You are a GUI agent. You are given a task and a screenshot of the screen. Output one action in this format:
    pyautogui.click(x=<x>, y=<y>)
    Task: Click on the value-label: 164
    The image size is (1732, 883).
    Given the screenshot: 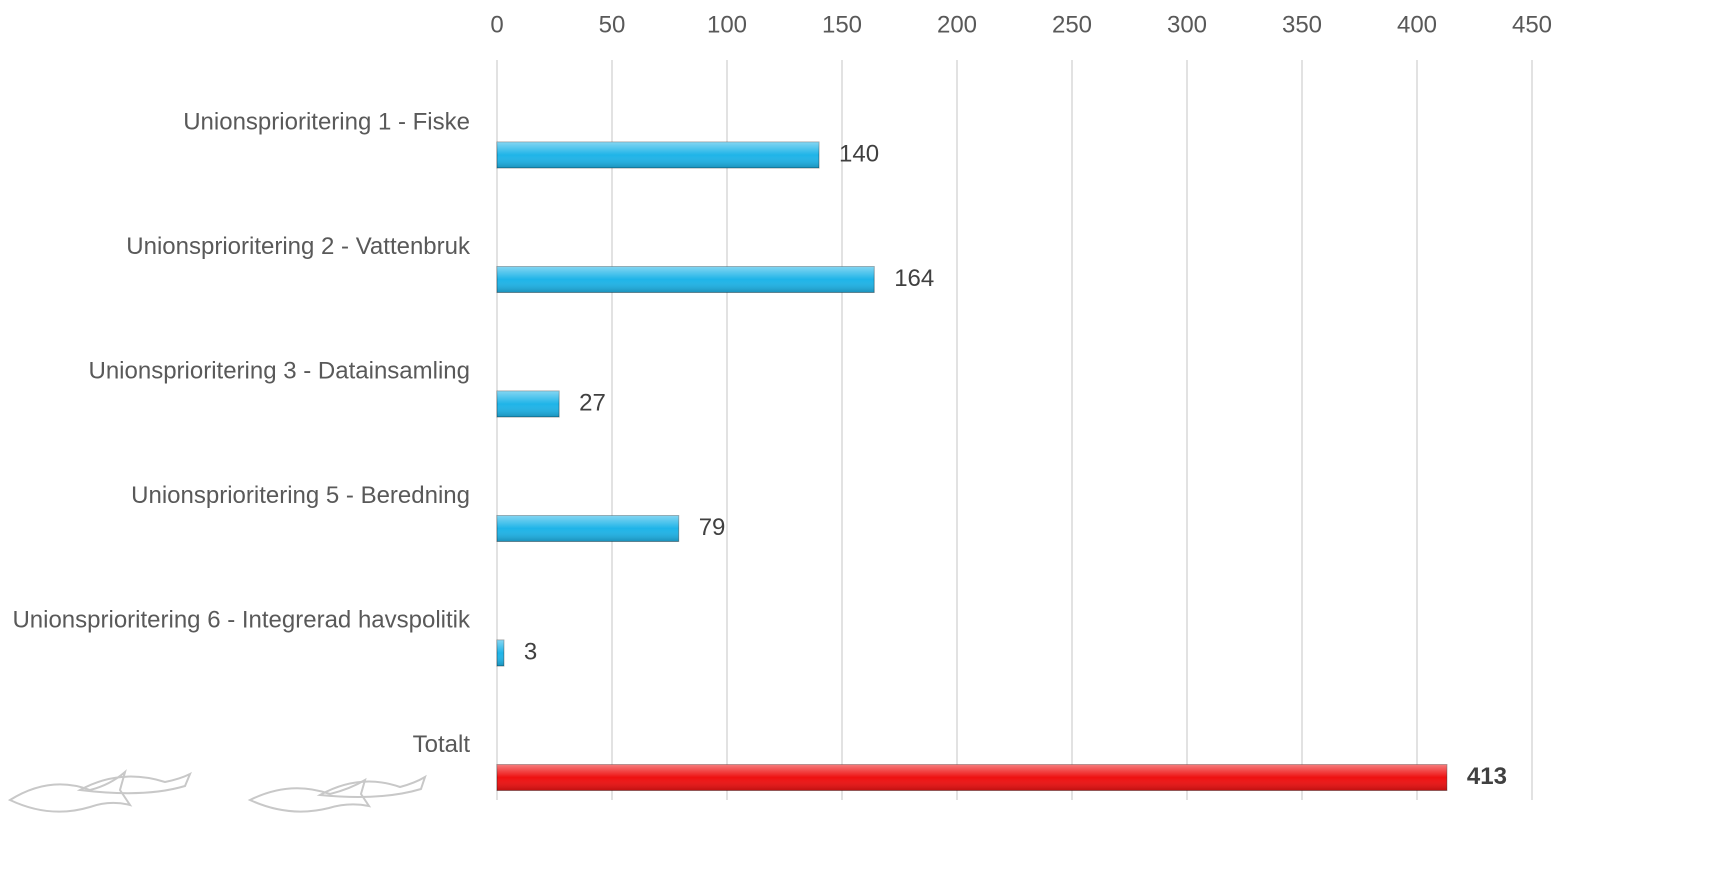 What is the action you would take?
    pyautogui.click(x=914, y=278)
    